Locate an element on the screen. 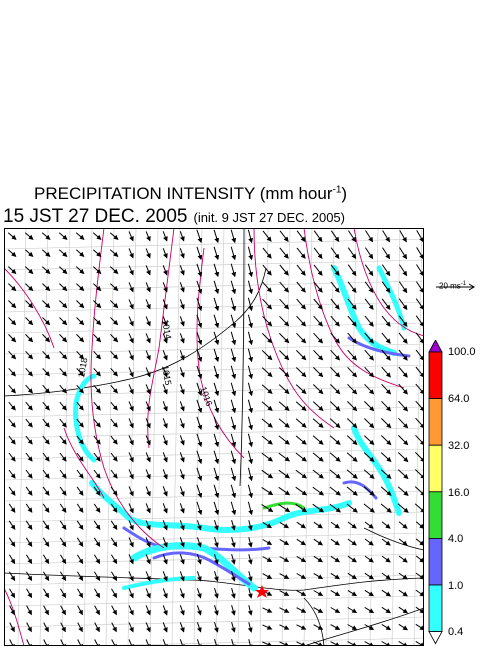 The width and height of the screenshot is (500, 650). colorbar-segment is located at coordinates (435, 608).